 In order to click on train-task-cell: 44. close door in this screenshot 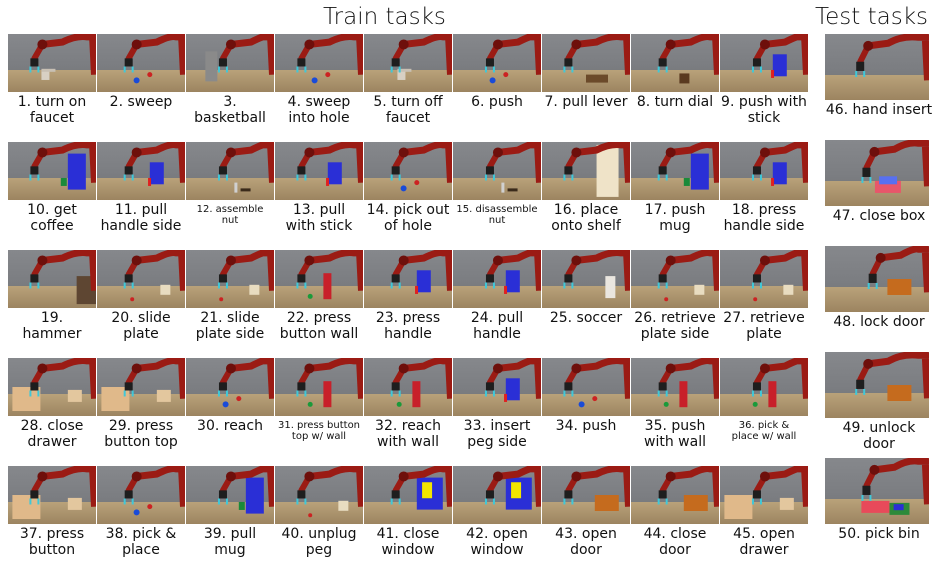, I will do `click(675, 515)`.